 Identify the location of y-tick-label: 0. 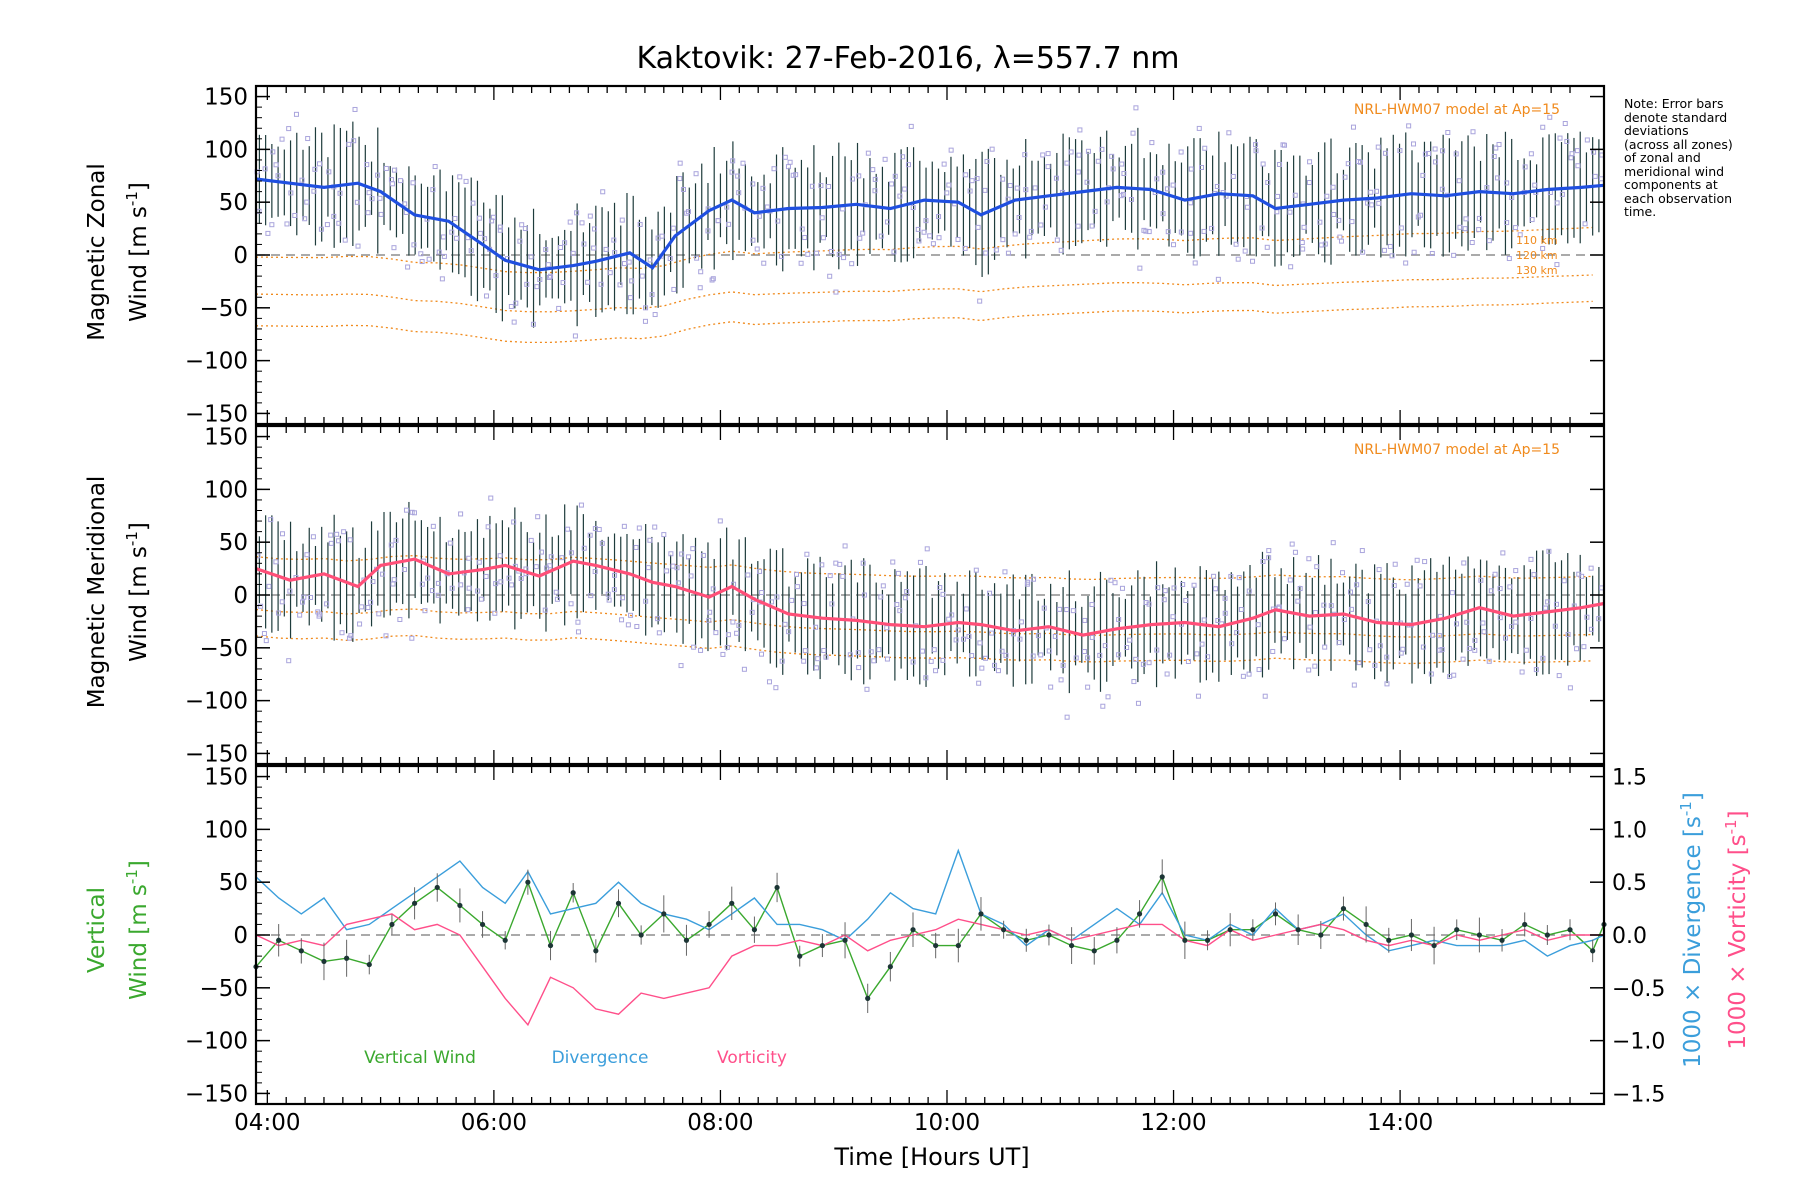
(240, 936).